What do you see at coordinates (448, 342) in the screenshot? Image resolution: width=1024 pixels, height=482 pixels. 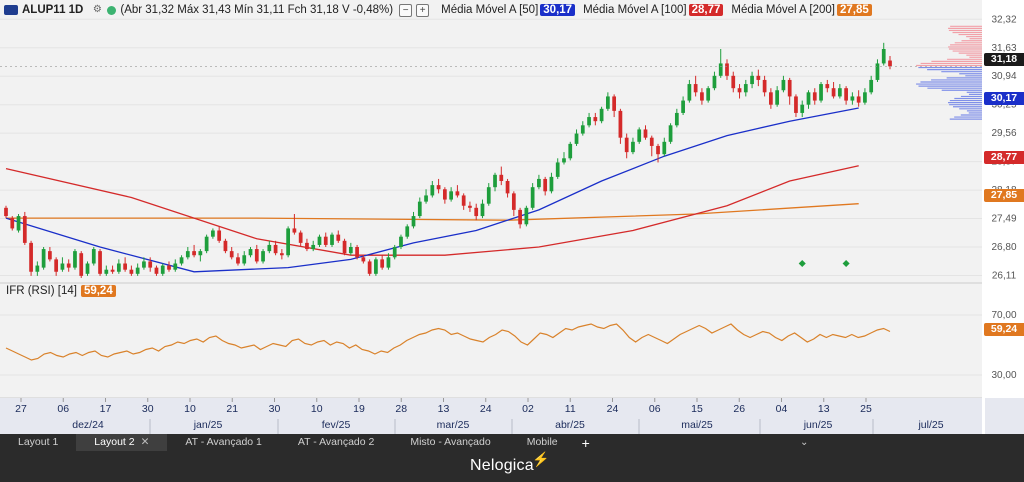 I see `rsi-line` at bounding box center [448, 342].